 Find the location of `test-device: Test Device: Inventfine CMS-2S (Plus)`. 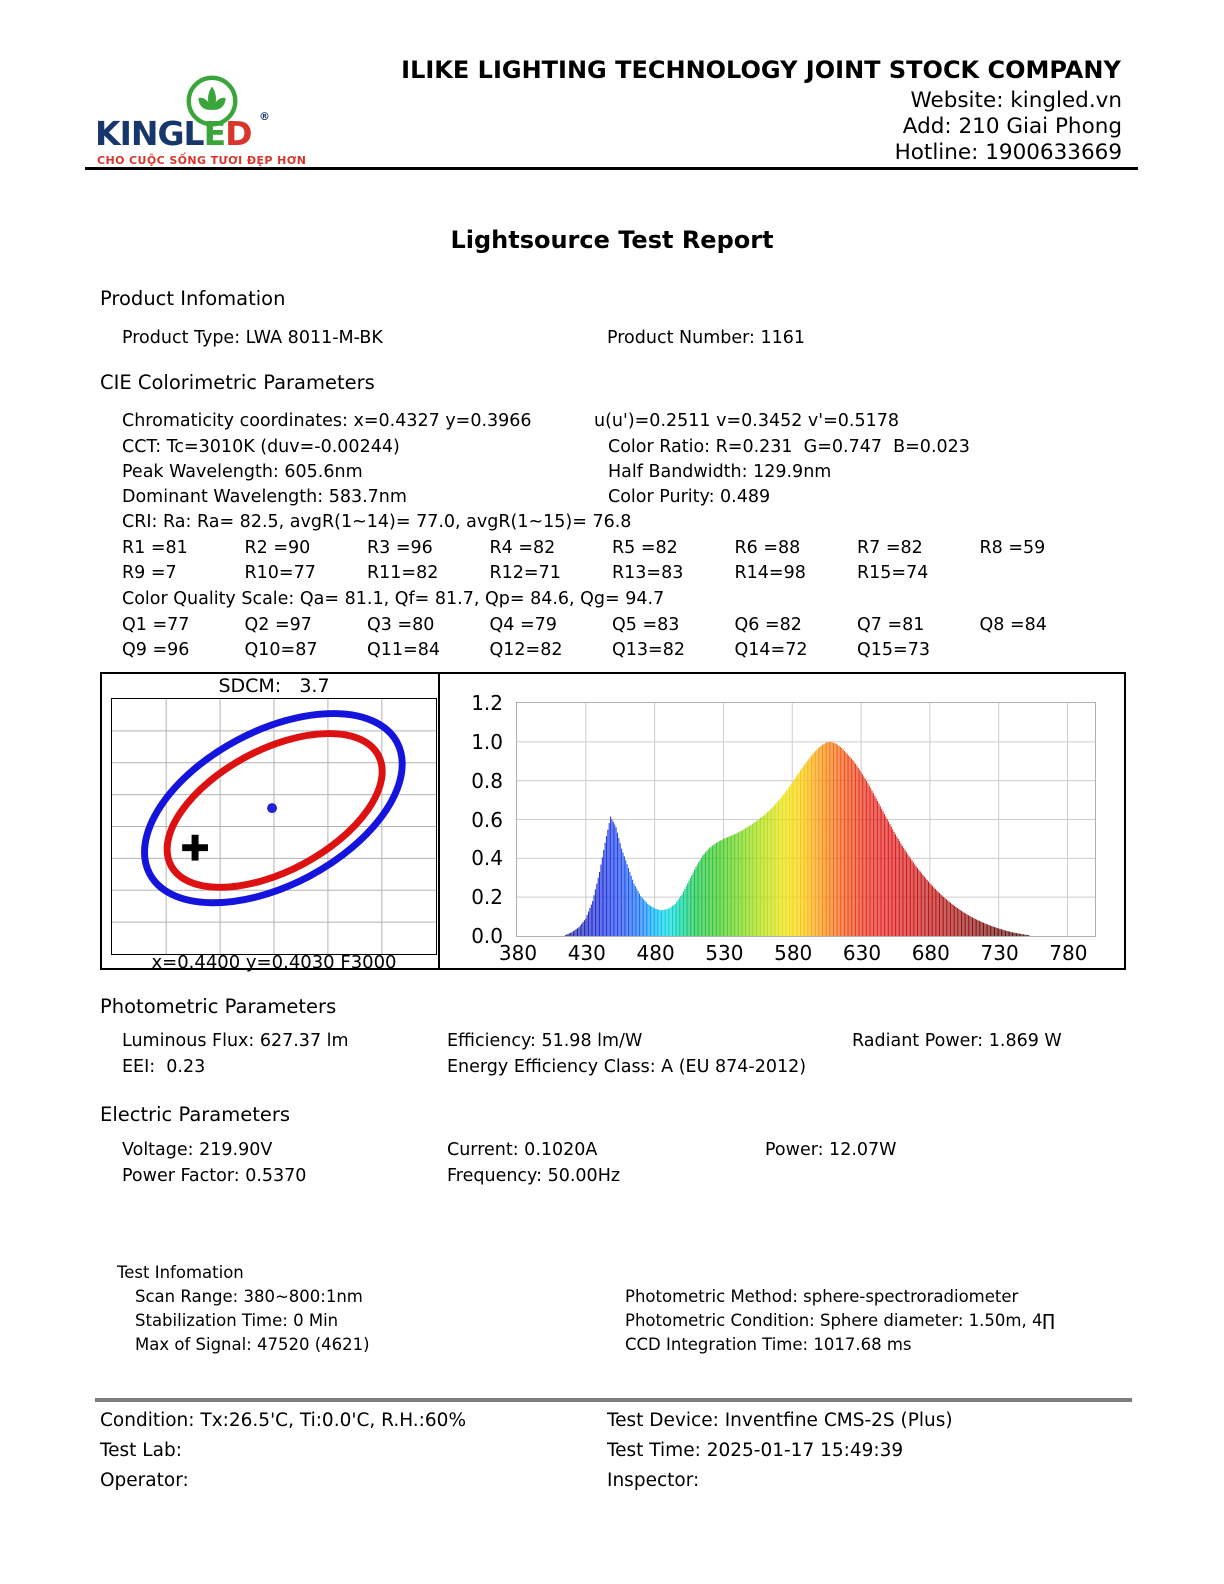

test-device: Test Device: Inventfine CMS-2S (Plus) is located at coordinates (780, 1420).